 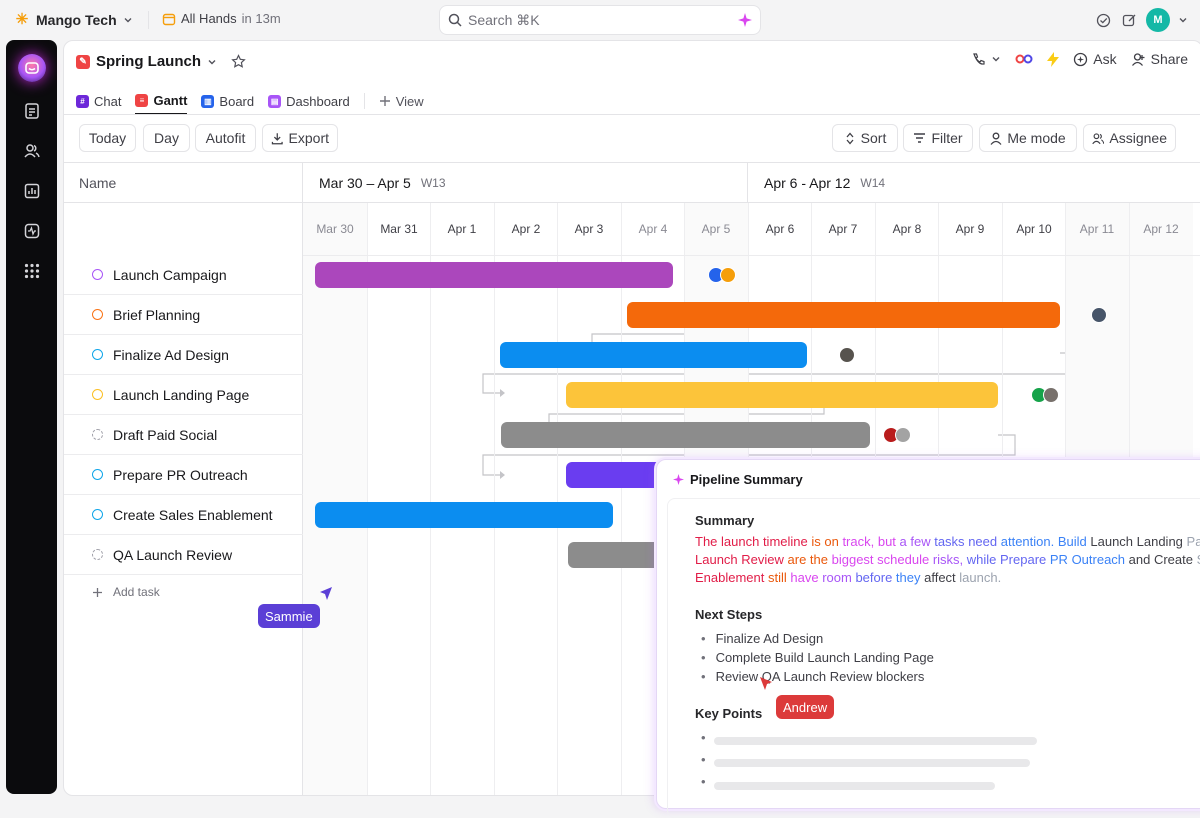 What do you see at coordinates (873, 138) in the screenshot?
I see `sort-label: Sort` at bounding box center [873, 138].